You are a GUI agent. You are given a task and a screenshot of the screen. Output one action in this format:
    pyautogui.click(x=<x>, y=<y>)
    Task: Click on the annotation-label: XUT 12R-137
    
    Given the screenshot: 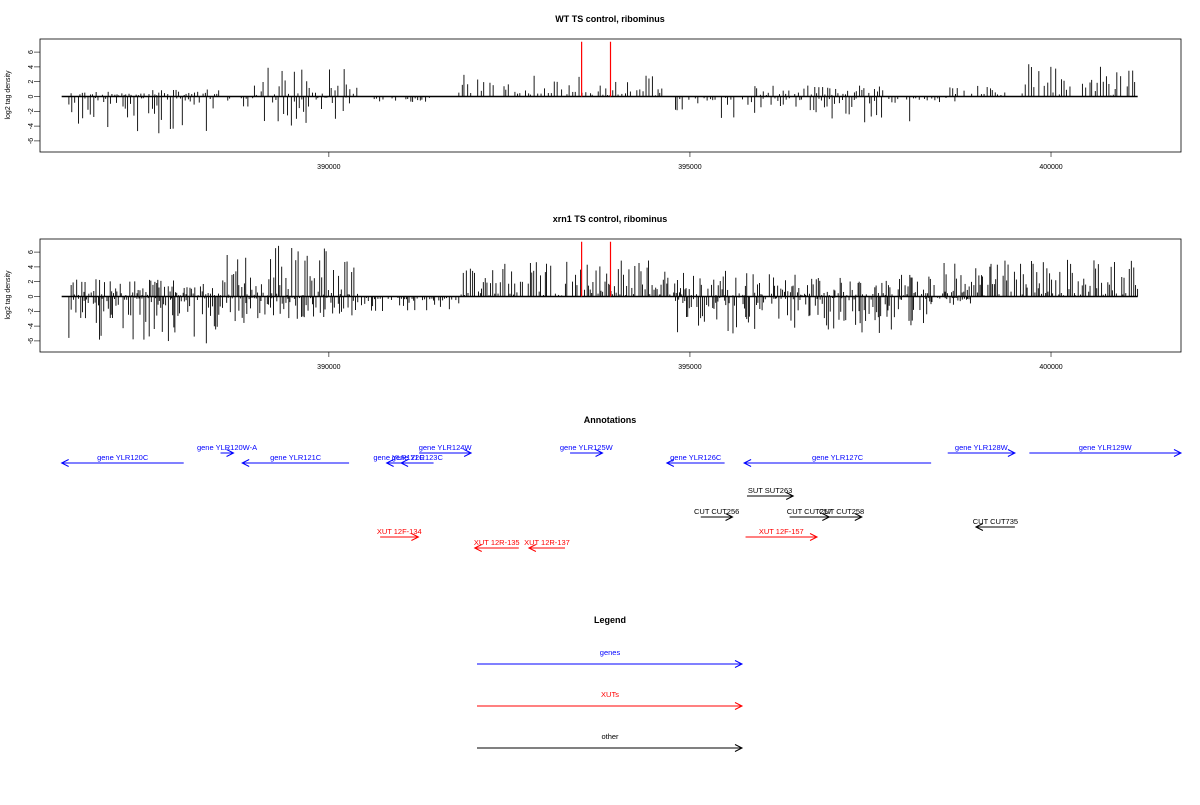 What is the action you would take?
    pyautogui.click(x=547, y=542)
    